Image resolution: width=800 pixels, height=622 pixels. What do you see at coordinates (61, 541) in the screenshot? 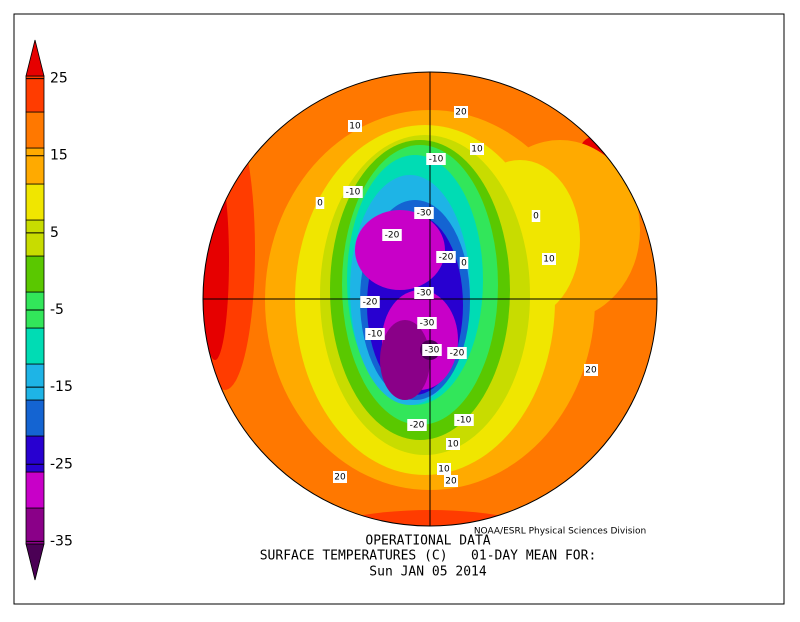
I see `colorbar-tick-label: -35` at bounding box center [61, 541].